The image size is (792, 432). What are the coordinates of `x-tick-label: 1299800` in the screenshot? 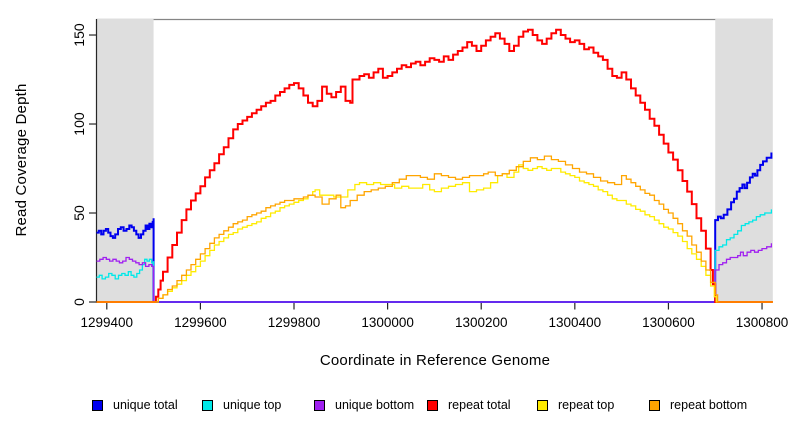 It's located at (294, 322).